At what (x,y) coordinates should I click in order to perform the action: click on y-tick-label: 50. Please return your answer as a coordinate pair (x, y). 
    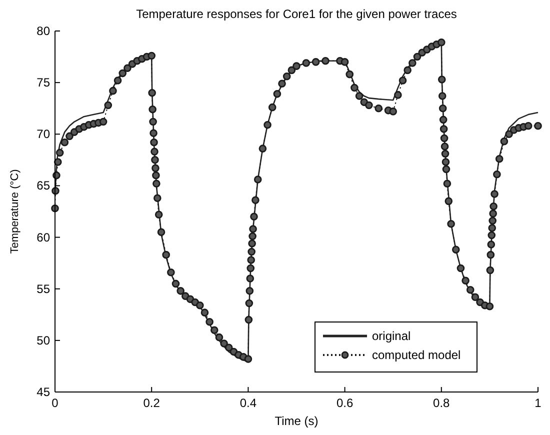
    Looking at the image, I should click on (43, 340).